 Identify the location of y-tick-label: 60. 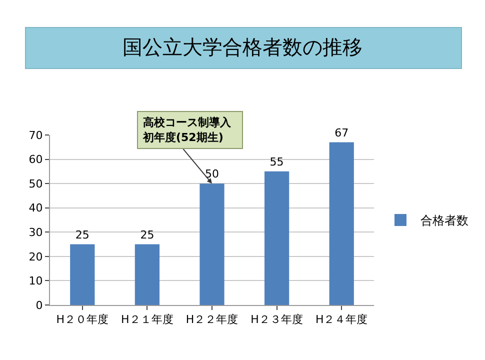
(35, 159).